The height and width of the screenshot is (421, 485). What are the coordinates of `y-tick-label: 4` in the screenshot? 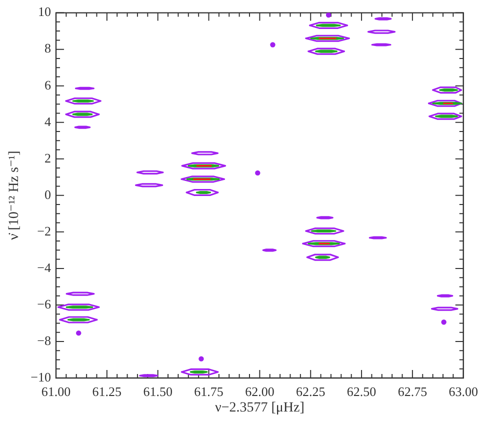 It's located at (48, 121).